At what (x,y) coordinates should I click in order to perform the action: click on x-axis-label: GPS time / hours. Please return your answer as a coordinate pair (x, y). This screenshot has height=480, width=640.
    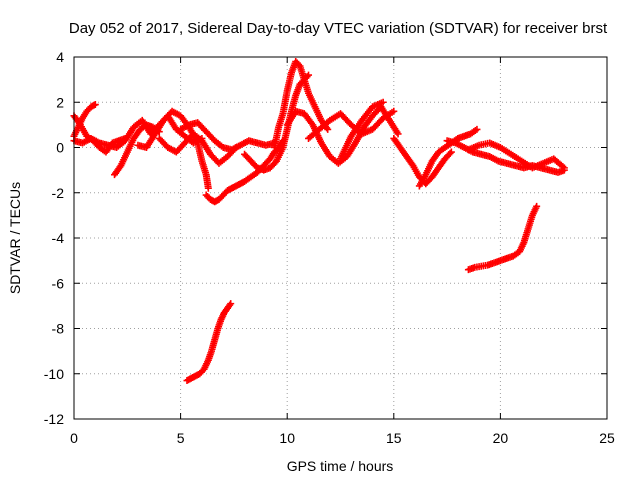
    Looking at the image, I should click on (340, 466).